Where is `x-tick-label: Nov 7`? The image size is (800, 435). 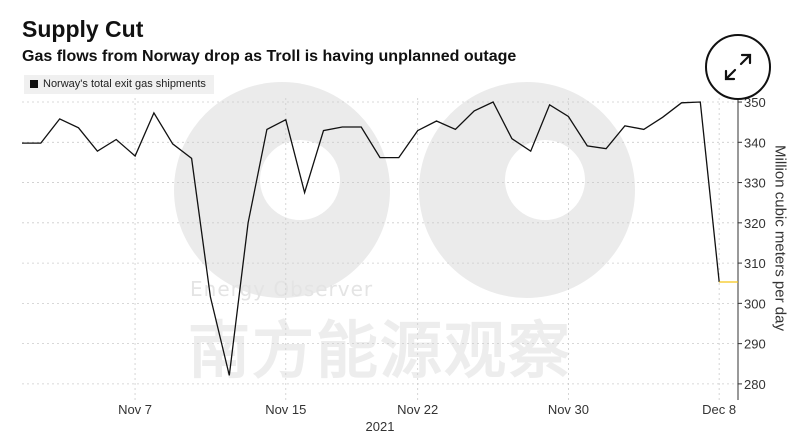 x-tick-label: Nov 7 is located at coordinates (135, 409).